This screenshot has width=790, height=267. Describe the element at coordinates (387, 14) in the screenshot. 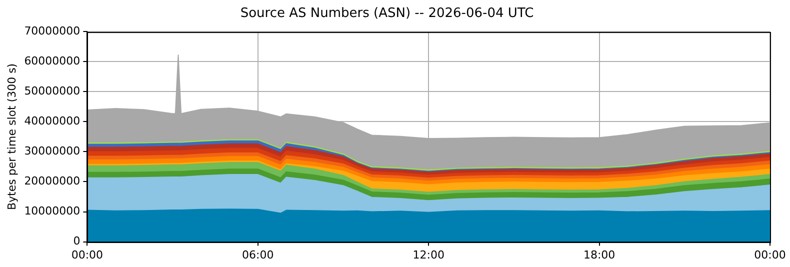

I see `chart-title: Source AS Numbers (ASN) -- 2026-06-04 UTC` at that location.